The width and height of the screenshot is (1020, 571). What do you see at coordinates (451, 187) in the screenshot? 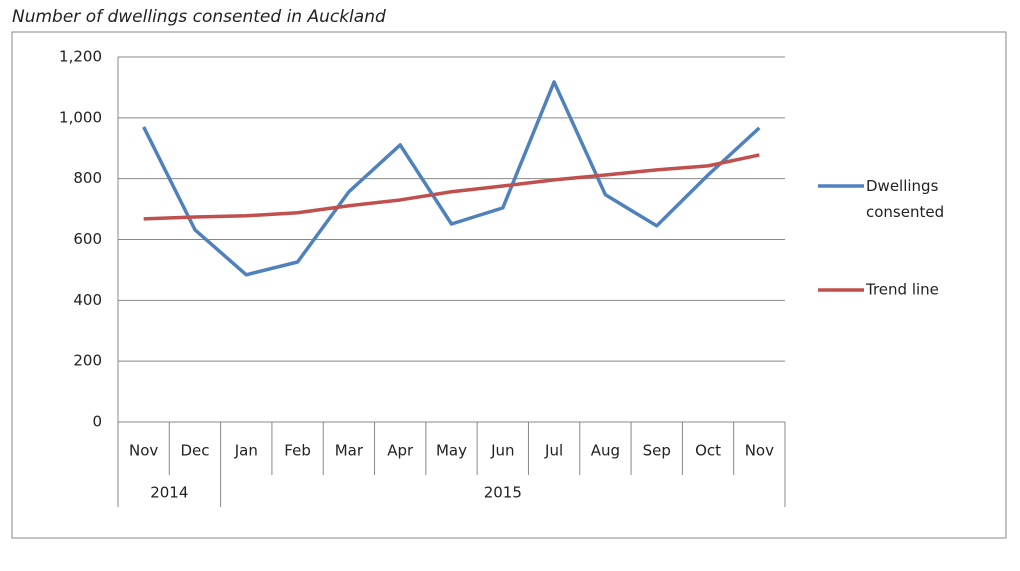
I see `data-line` at bounding box center [451, 187].